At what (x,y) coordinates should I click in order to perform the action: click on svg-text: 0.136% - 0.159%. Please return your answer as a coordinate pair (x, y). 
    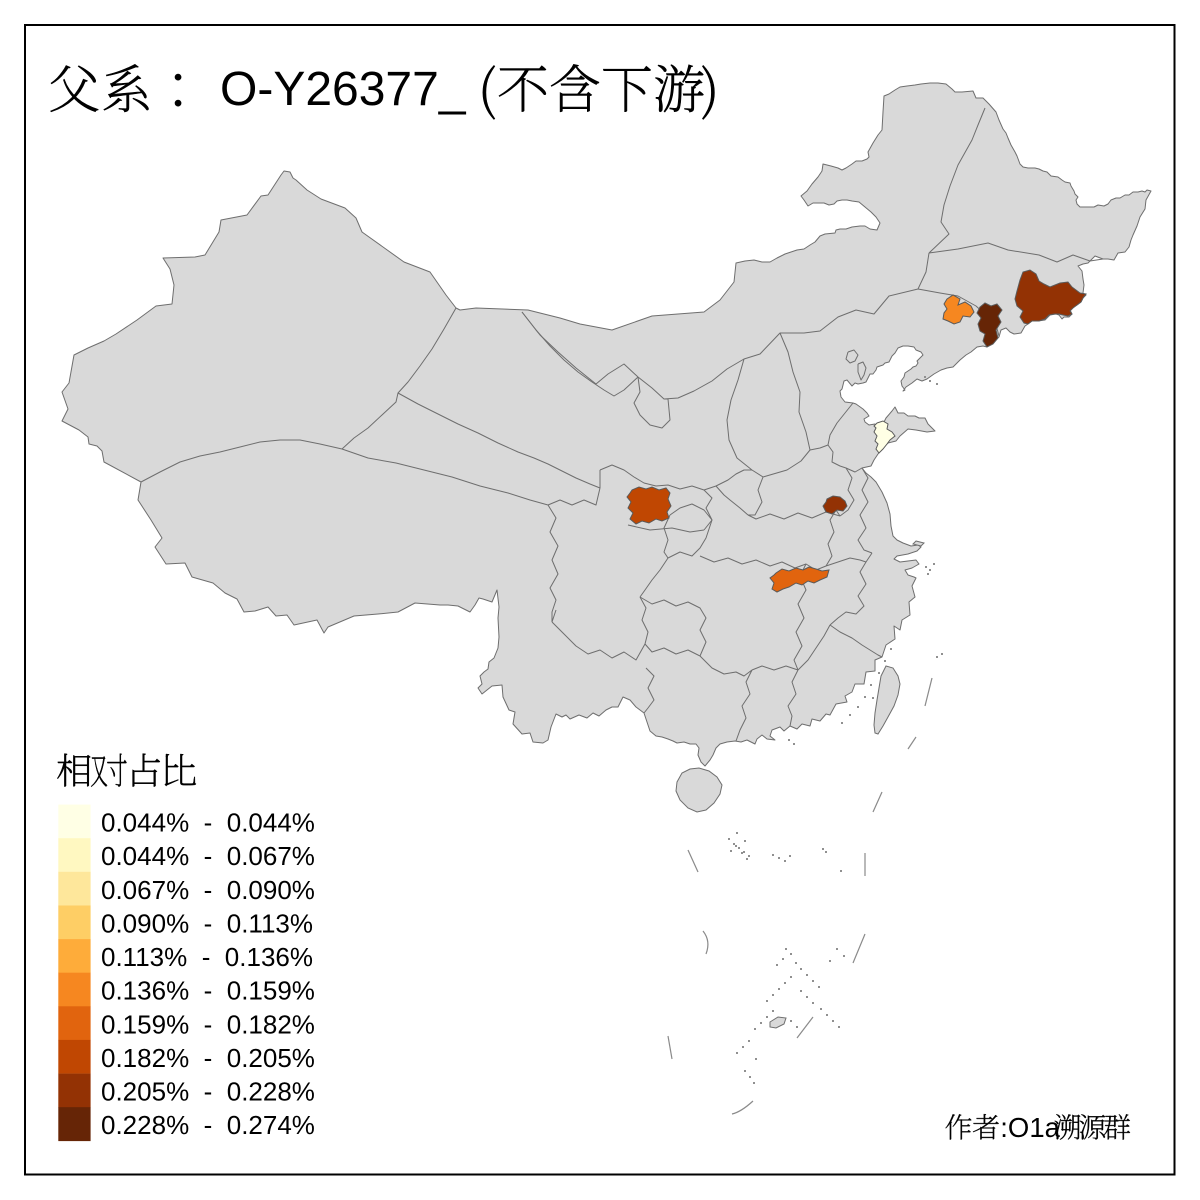
    Looking at the image, I should click on (208, 991).